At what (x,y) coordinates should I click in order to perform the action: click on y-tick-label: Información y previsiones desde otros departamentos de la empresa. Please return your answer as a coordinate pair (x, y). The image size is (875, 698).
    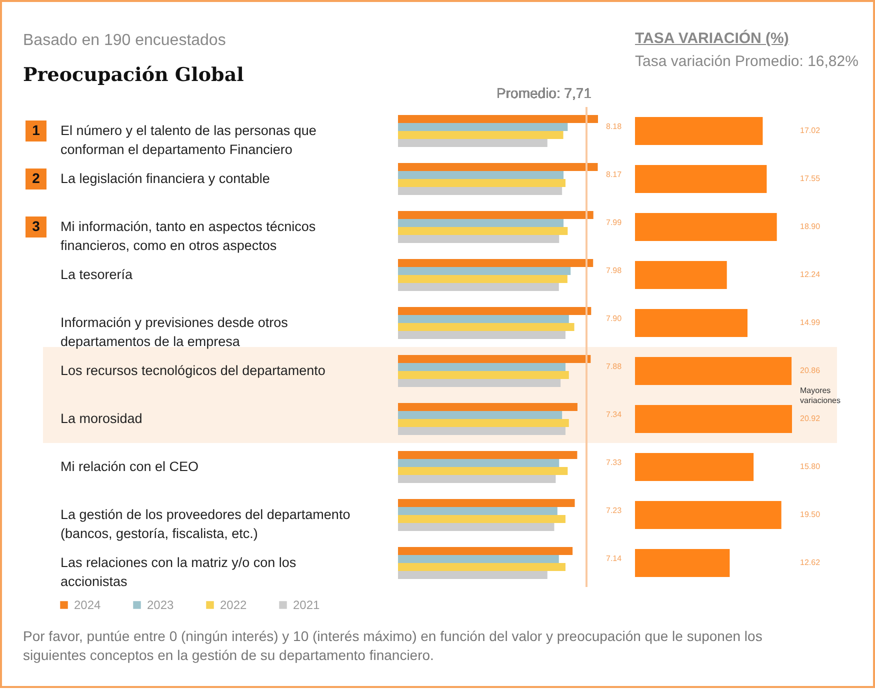
    Looking at the image, I should click on (174, 332).